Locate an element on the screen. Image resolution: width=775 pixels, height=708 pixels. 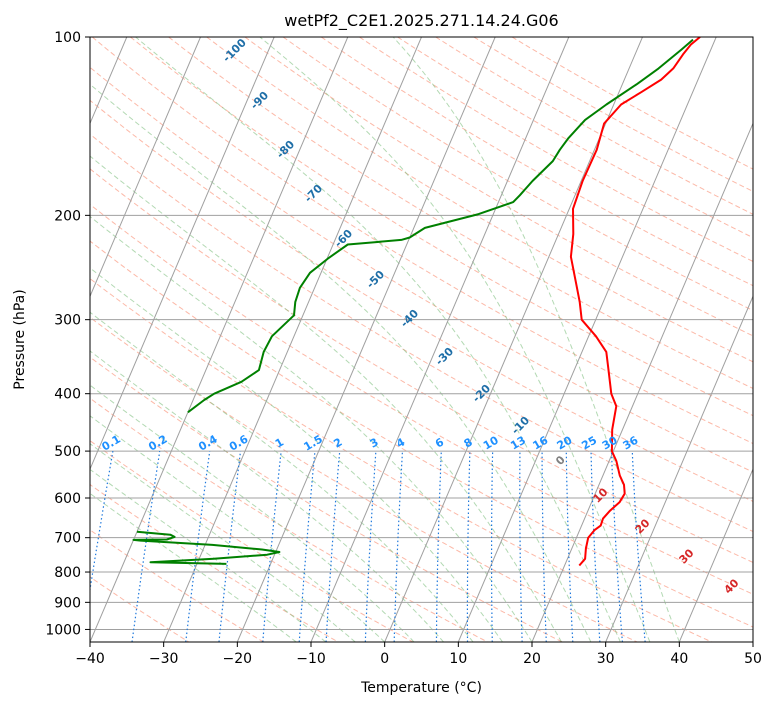
y-tick-label: 700 is located at coordinates (67, 539).